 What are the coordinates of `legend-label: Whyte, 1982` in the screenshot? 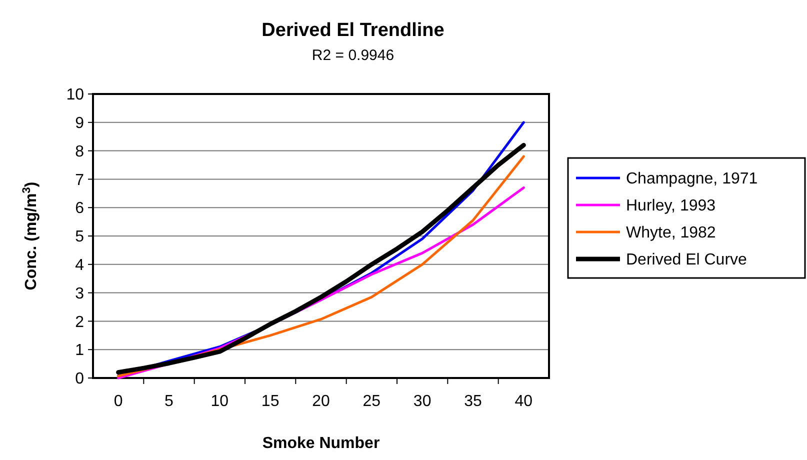 It's located at (671, 233).